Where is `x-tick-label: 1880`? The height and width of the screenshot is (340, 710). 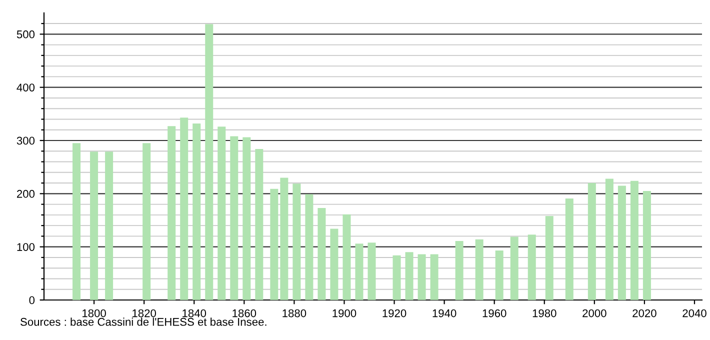 x-tick-label: 1880 is located at coordinates (294, 313).